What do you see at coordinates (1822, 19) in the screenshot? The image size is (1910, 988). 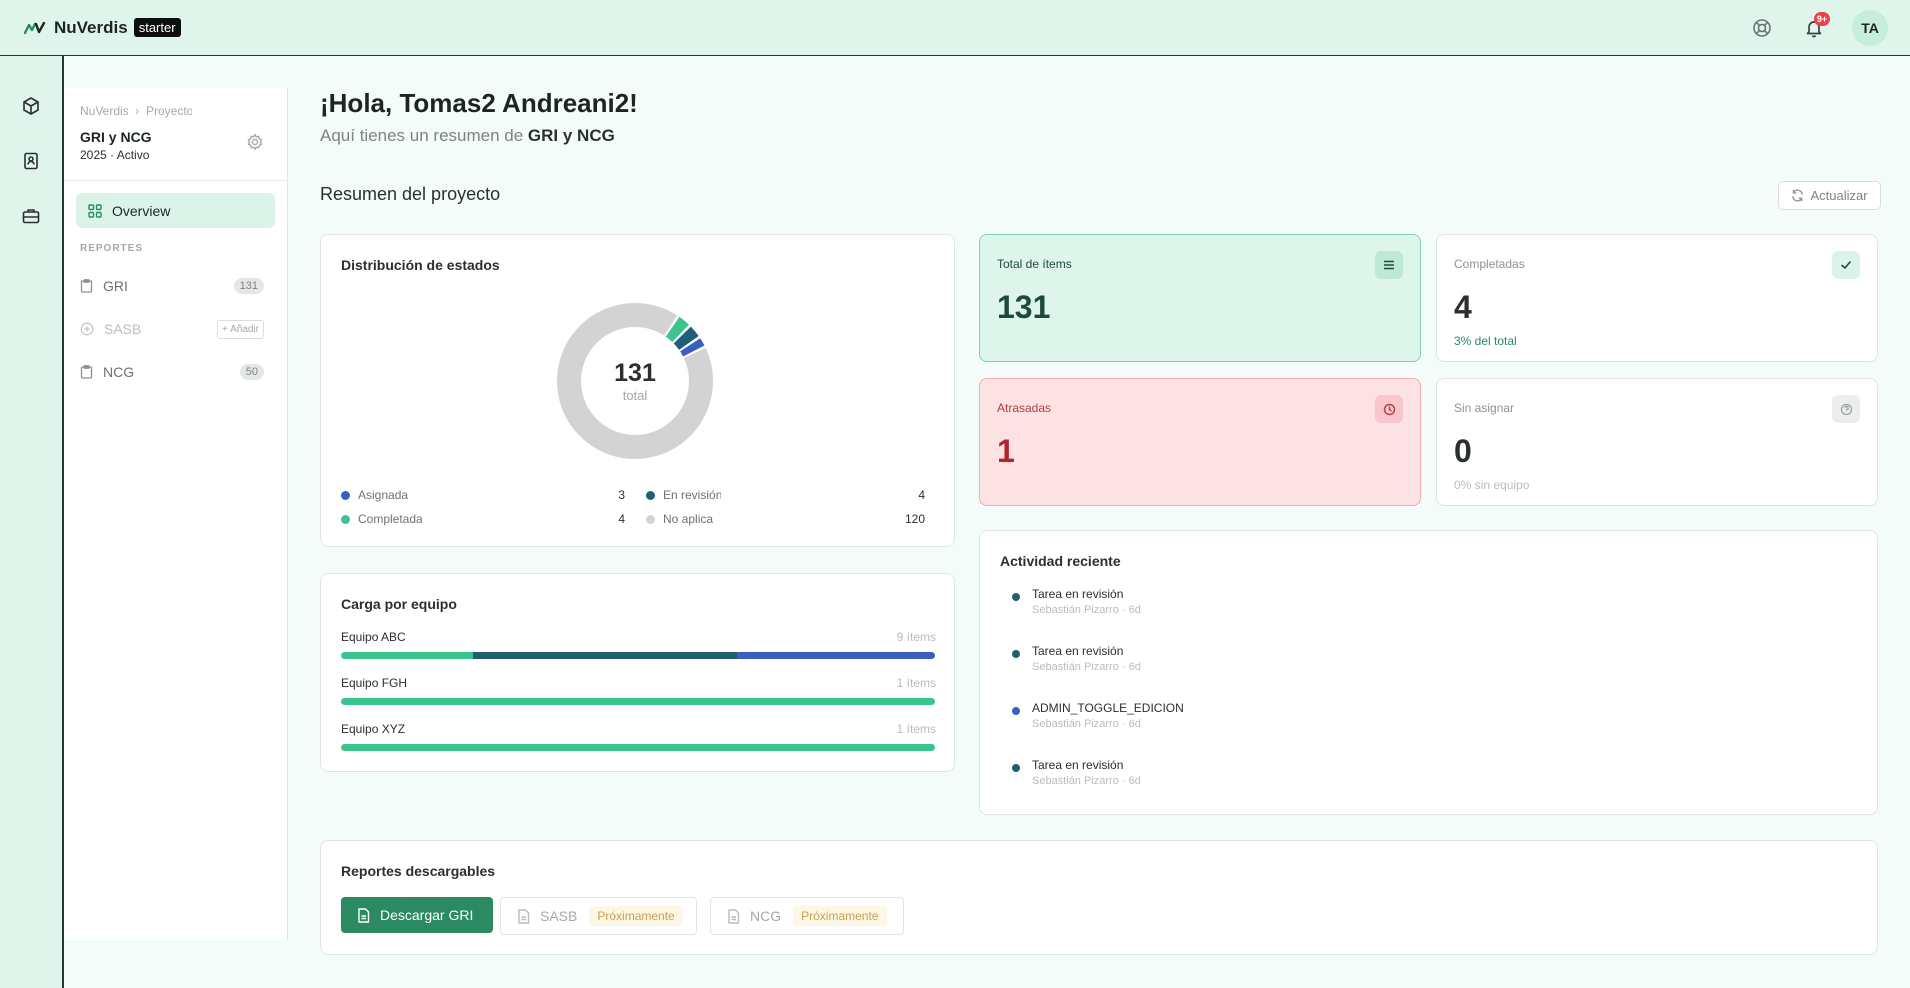 I see `notifications-badge: 9+` at bounding box center [1822, 19].